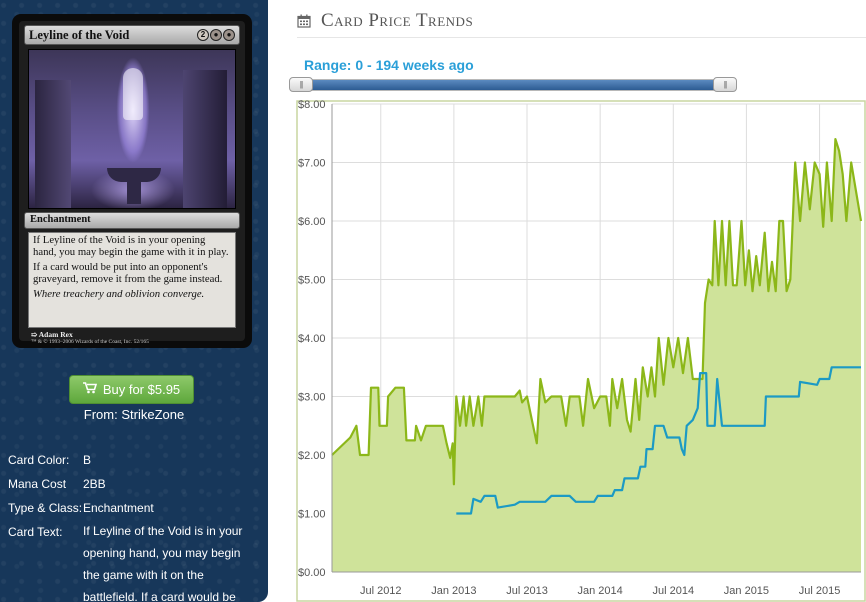 The width and height of the screenshot is (866, 602). Describe the element at coordinates (381, 591) in the screenshot. I see `x-tick-label: Jul 2012` at that location.